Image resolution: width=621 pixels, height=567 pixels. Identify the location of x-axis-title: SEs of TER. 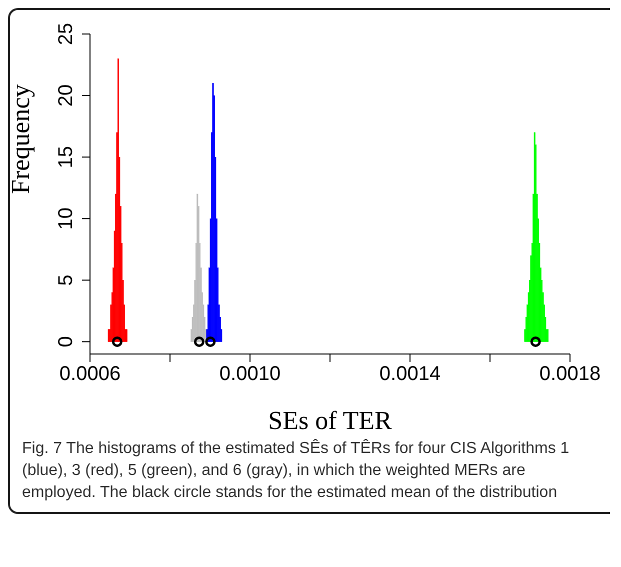
(330, 420).